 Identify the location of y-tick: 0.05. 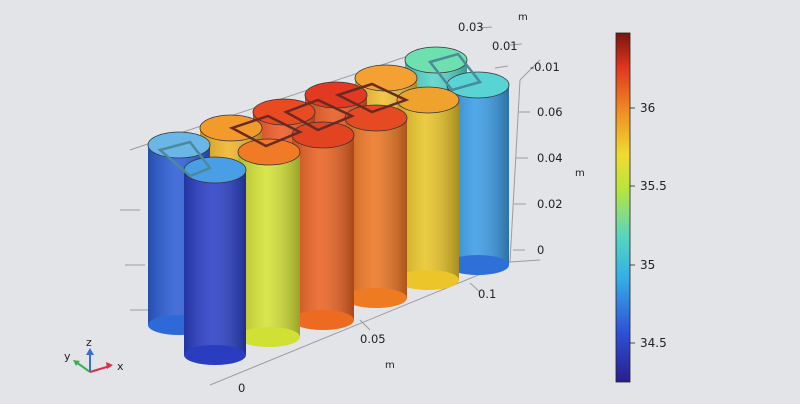
(373, 339).